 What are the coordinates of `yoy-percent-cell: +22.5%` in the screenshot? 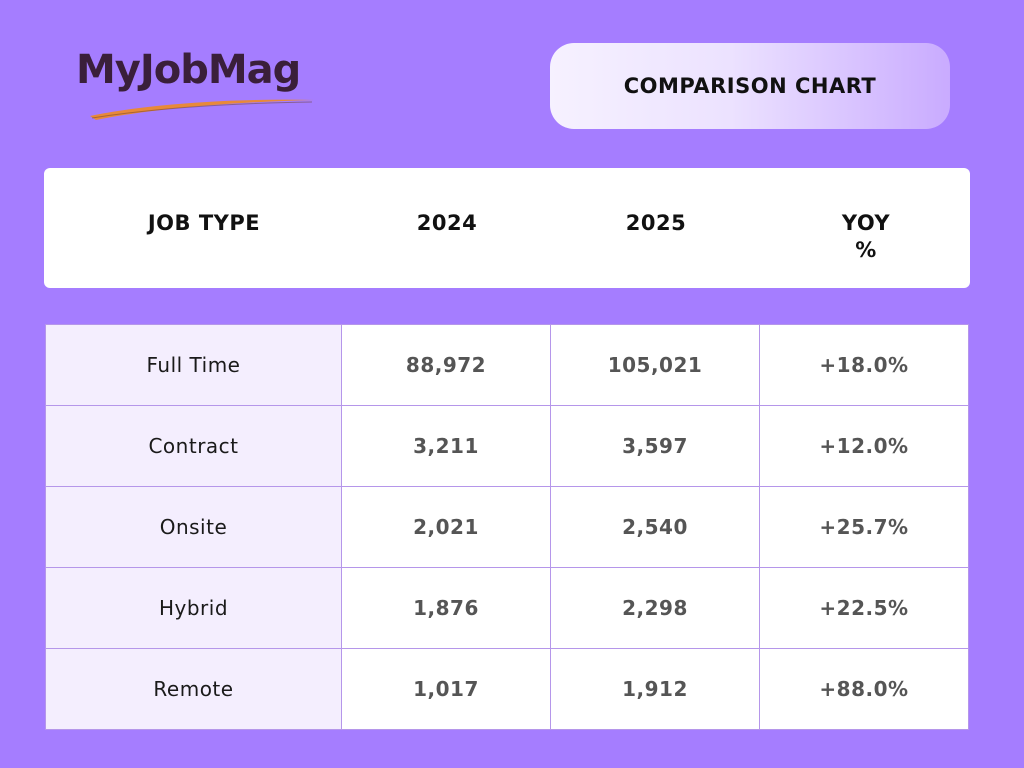 It's located at (864, 608).